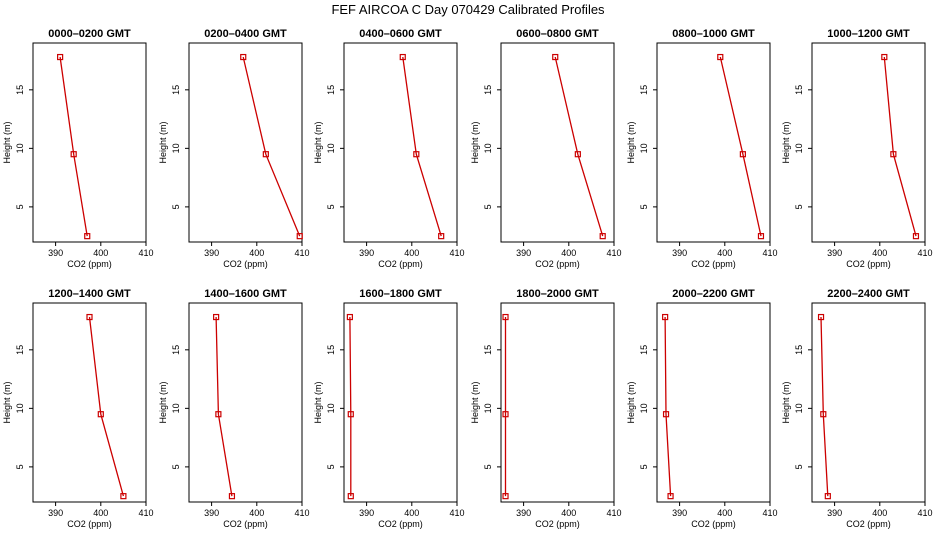 This screenshot has width=936, height=540. I want to click on panel-title: 0400–0600 GMT, so click(400, 34).